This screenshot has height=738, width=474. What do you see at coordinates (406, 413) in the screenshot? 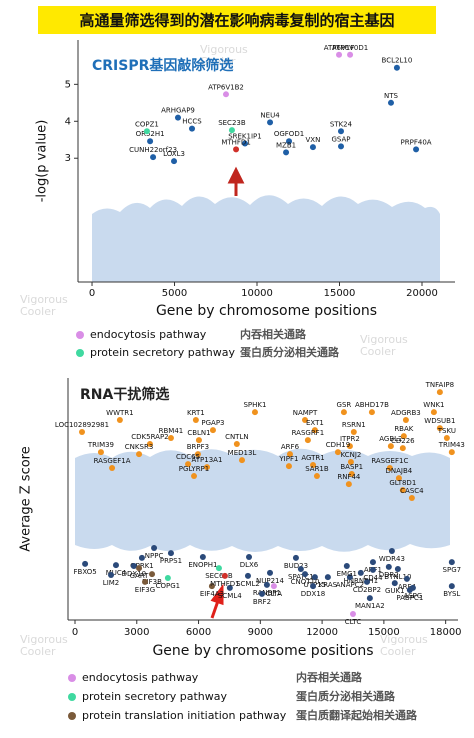
I see `point-label: ADGRB3` at bounding box center [406, 413].